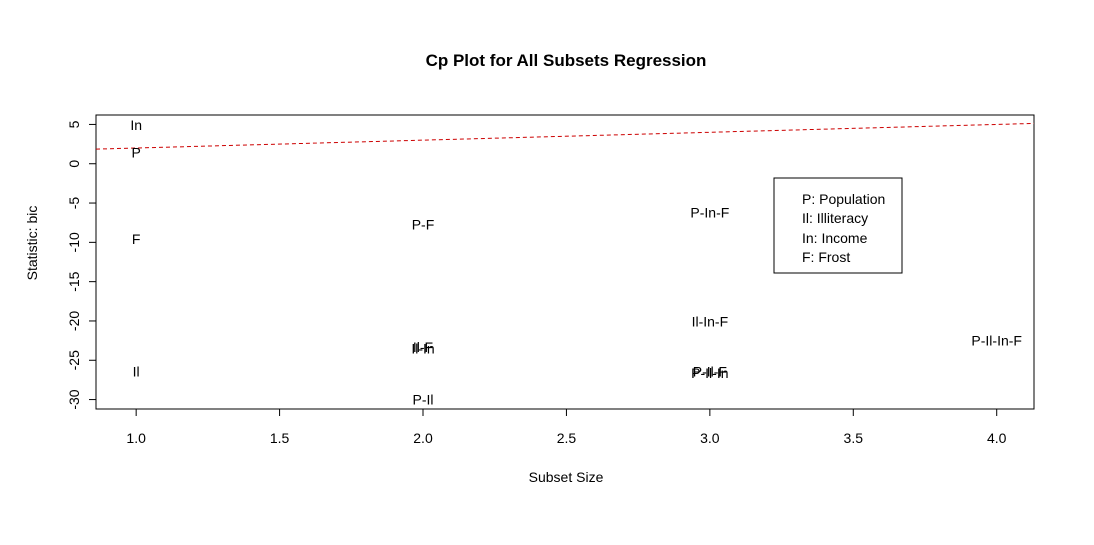 This screenshot has height=545, width=1094. Describe the element at coordinates (835, 218) in the screenshot. I see `legend-entry: Il: Illiteracy` at that location.